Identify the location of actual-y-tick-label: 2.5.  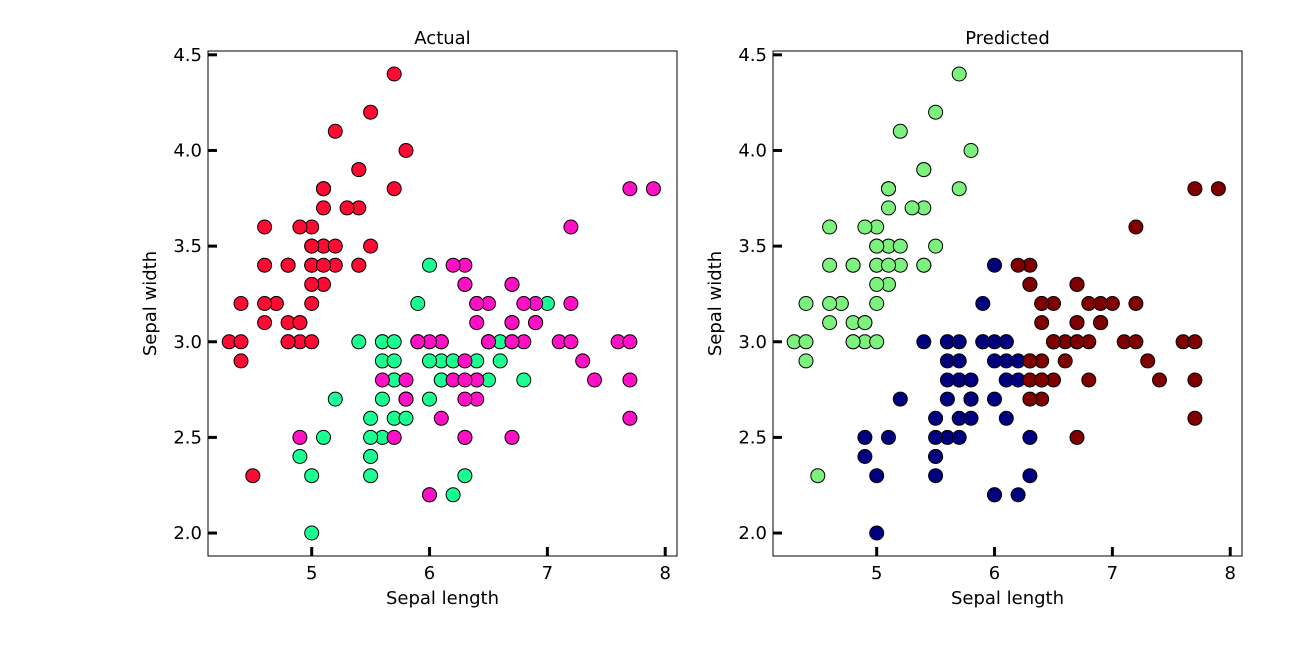
(187, 437).